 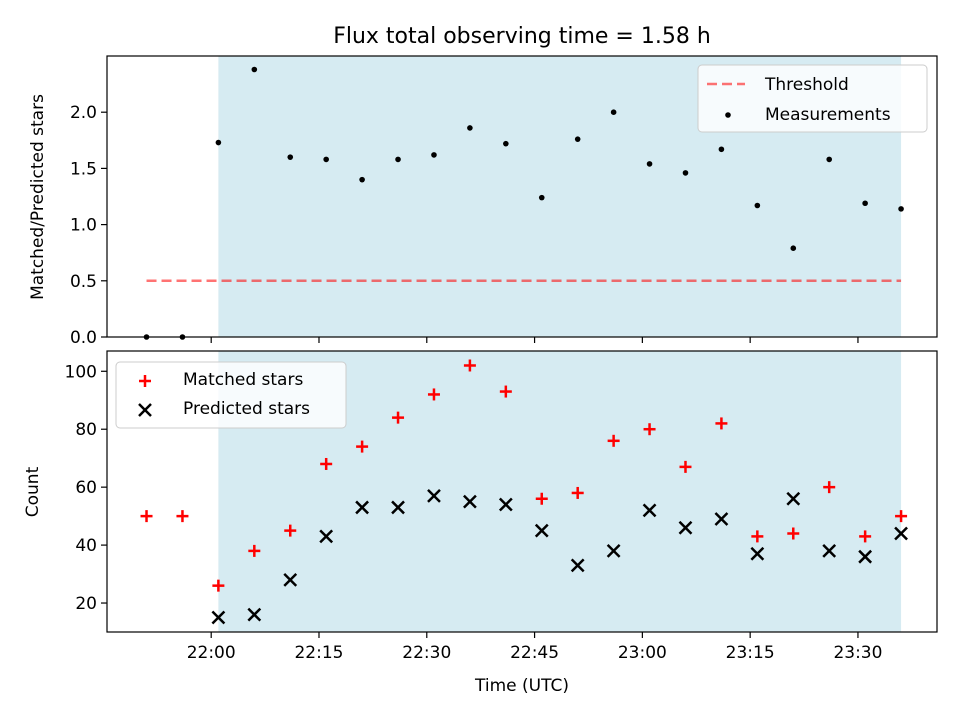 What do you see at coordinates (145, 410) in the screenshot?
I see `legend-predicted-swatch` at bounding box center [145, 410].